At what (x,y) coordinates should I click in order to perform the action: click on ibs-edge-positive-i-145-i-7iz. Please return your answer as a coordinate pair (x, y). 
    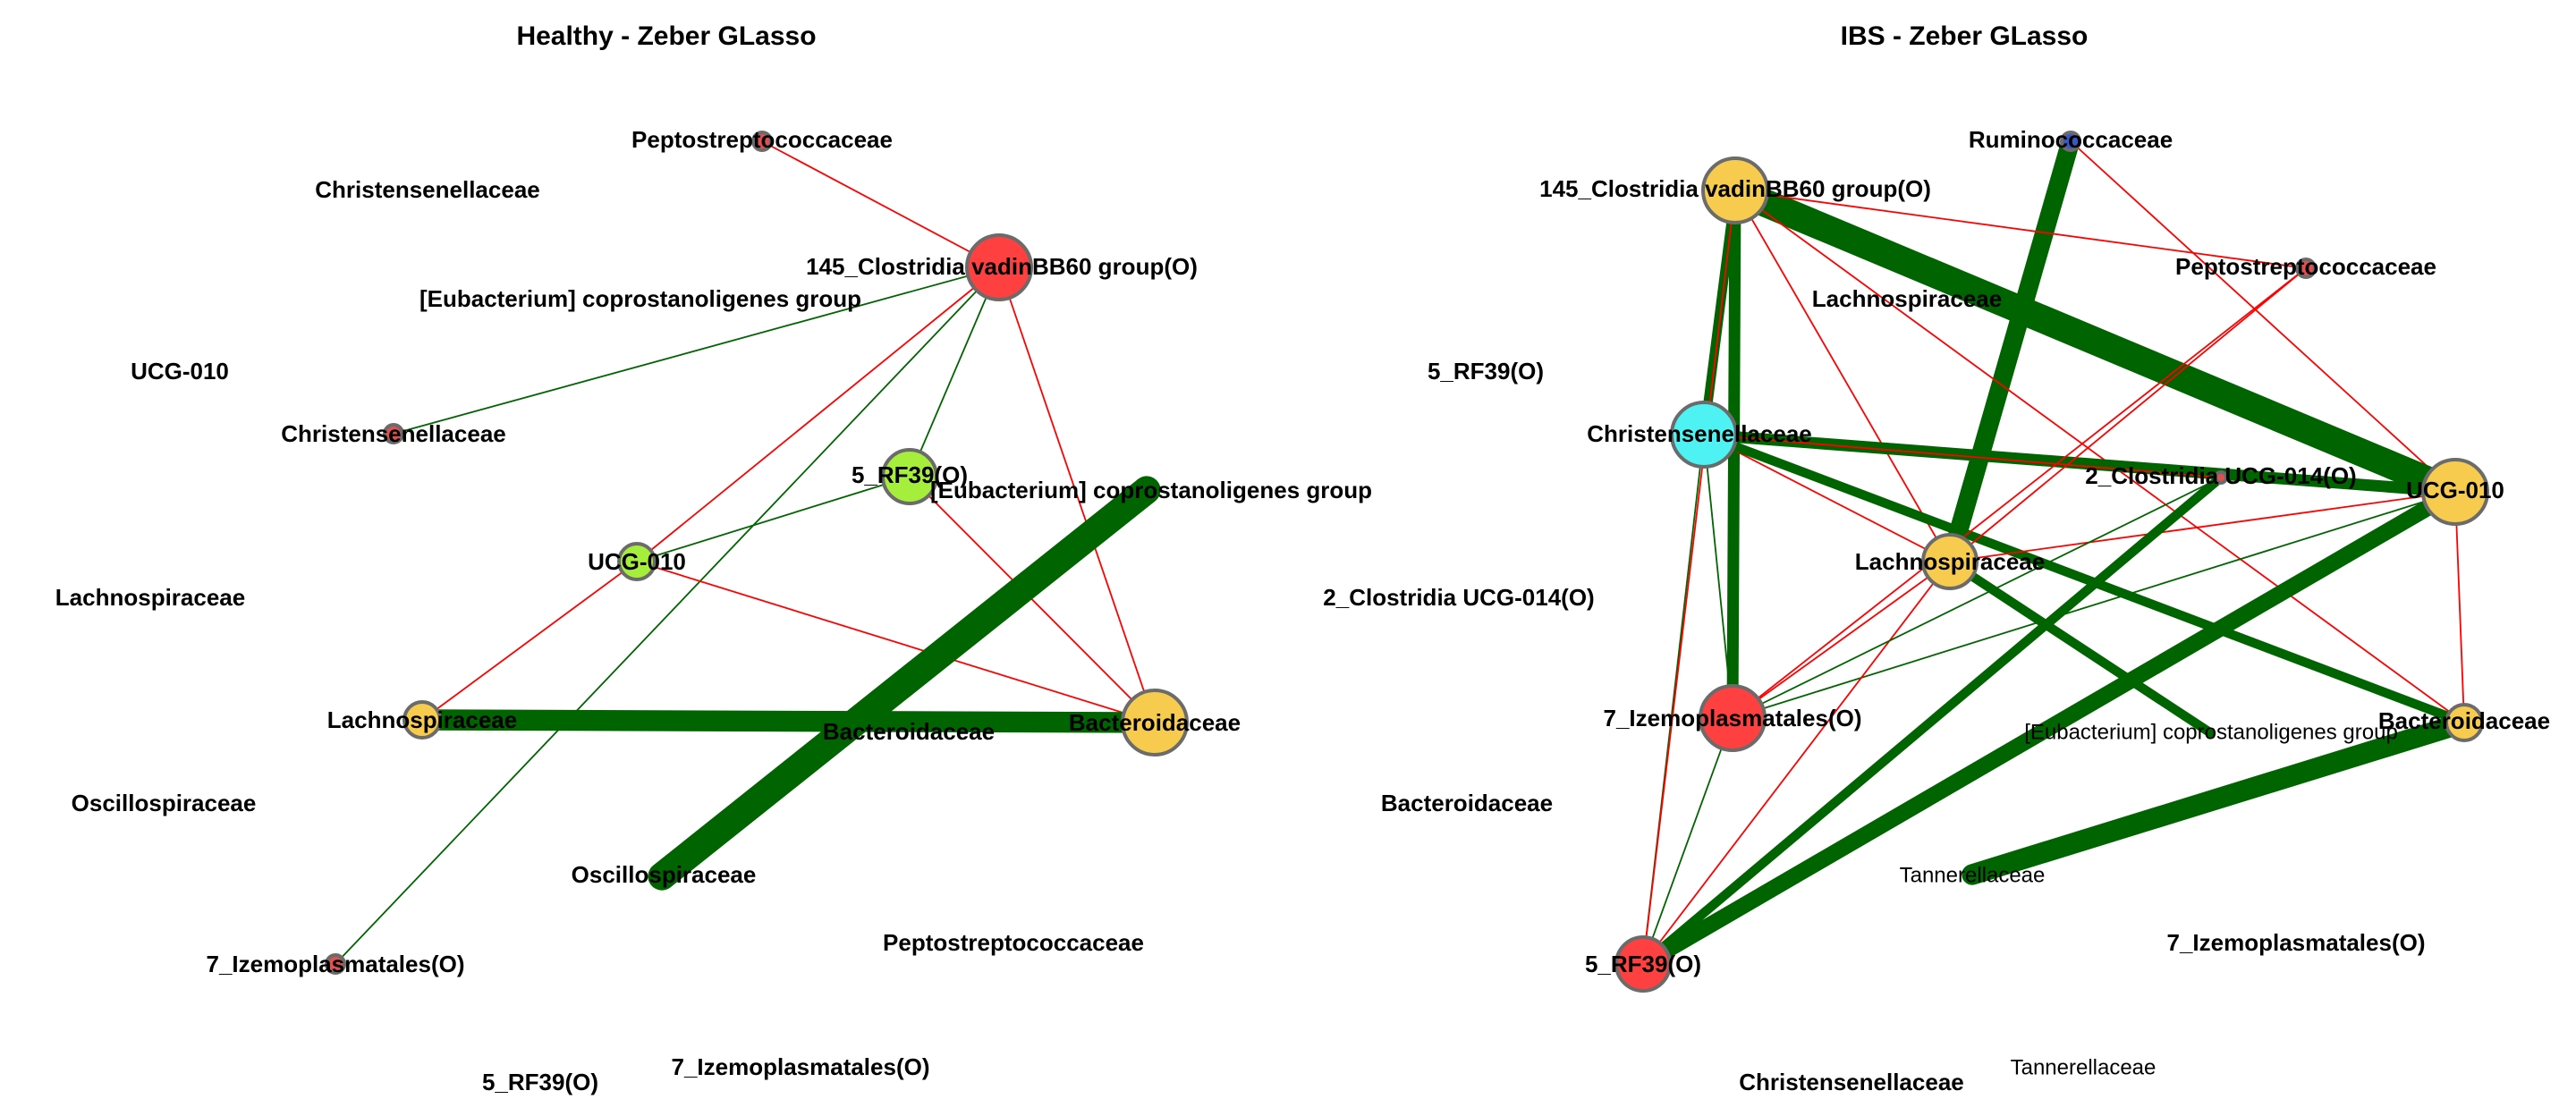
    Looking at the image, I should click on (1733, 454).